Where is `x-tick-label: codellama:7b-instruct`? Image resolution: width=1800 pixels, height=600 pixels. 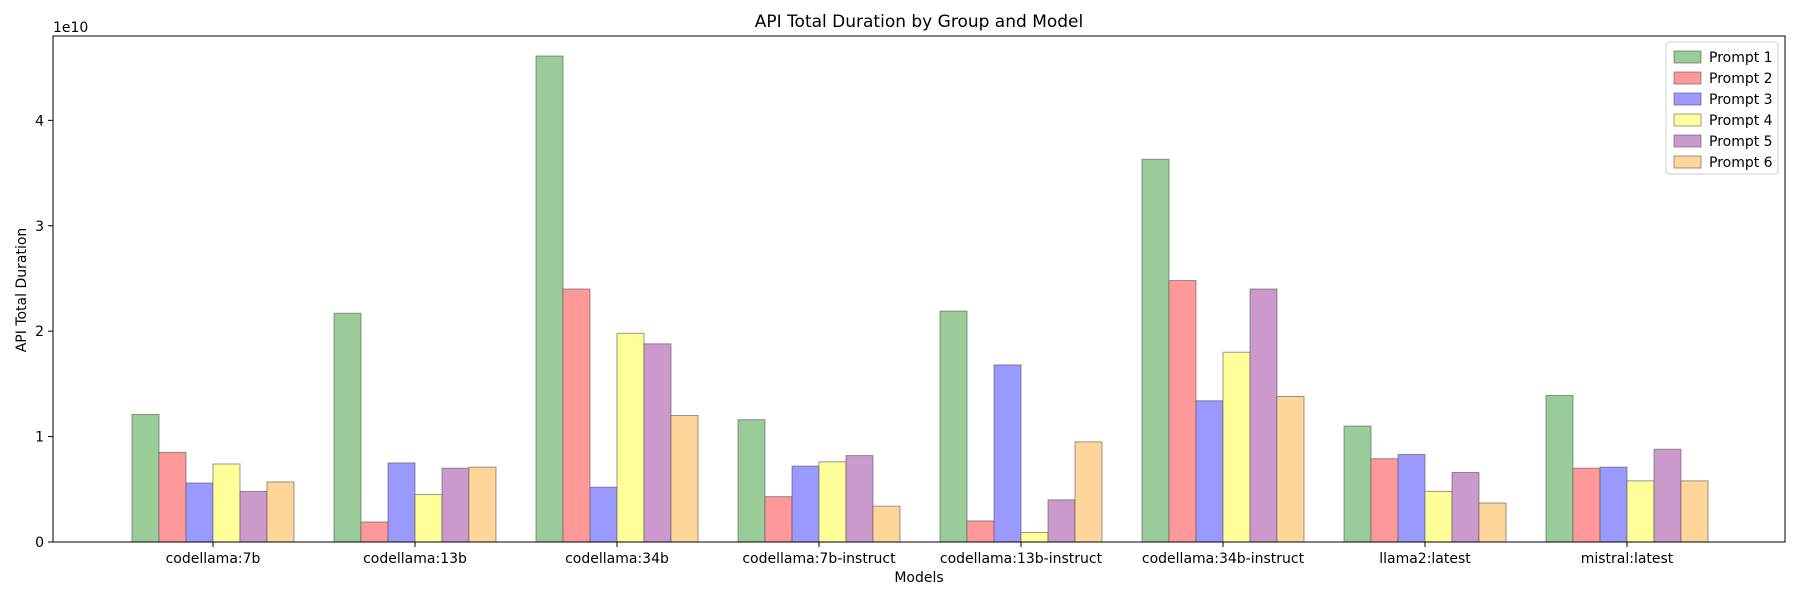
x-tick-label: codellama:7b-instruct is located at coordinates (819, 559).